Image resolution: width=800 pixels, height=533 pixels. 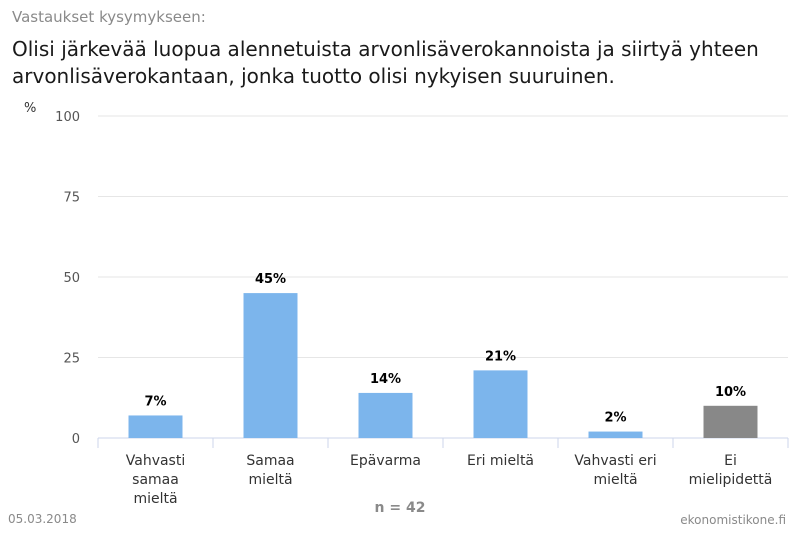 I want to click on y-tick-label: 100, so click(x=67, y=117).